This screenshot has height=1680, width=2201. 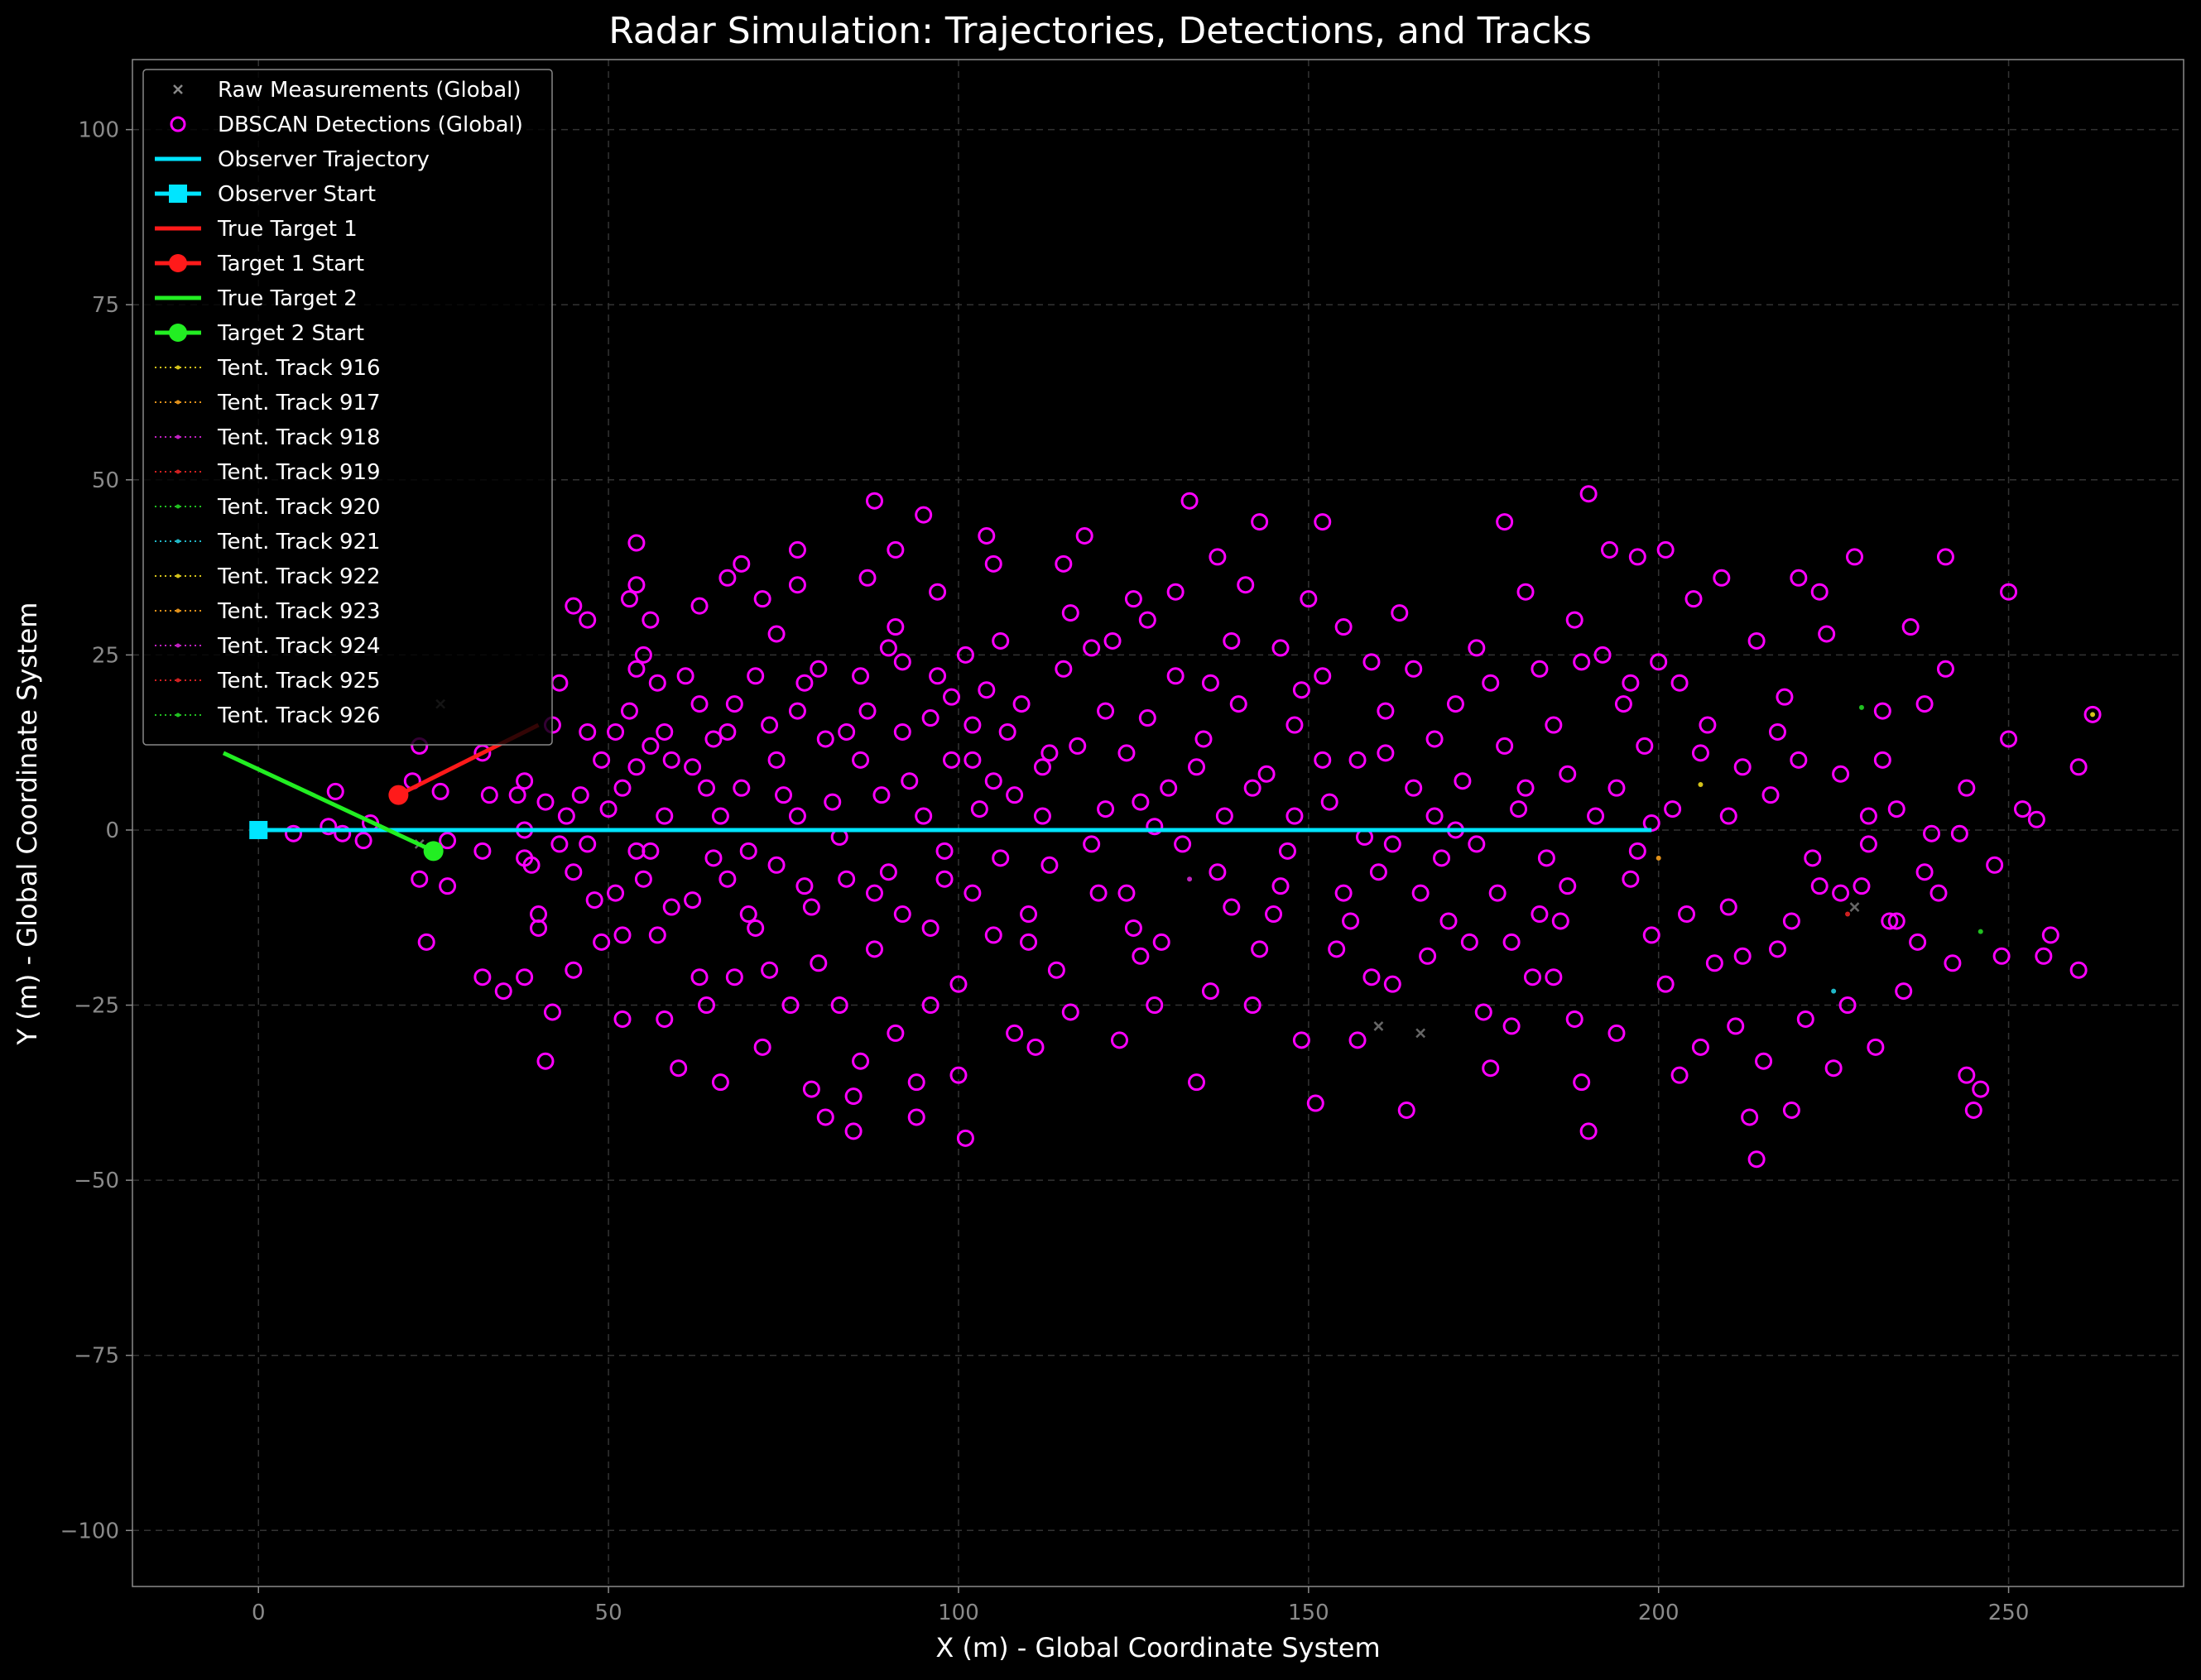 What do you see at coordinates (258, 829) in the screenshot?
I see `observer-start-marker` at bounding box center [258, 829].